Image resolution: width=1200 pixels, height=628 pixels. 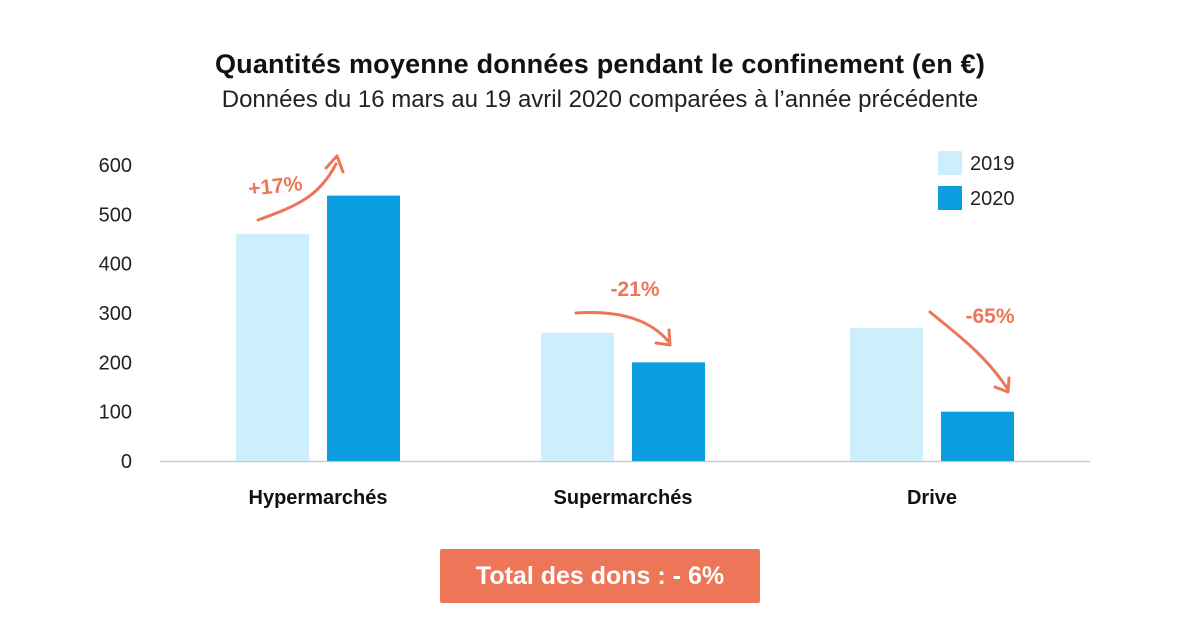 What do you see at coordinates (600, 576) in the screenshot?
I see `total-donations-badge: Total des dons : - 6%` at bounding box center [600, 576].